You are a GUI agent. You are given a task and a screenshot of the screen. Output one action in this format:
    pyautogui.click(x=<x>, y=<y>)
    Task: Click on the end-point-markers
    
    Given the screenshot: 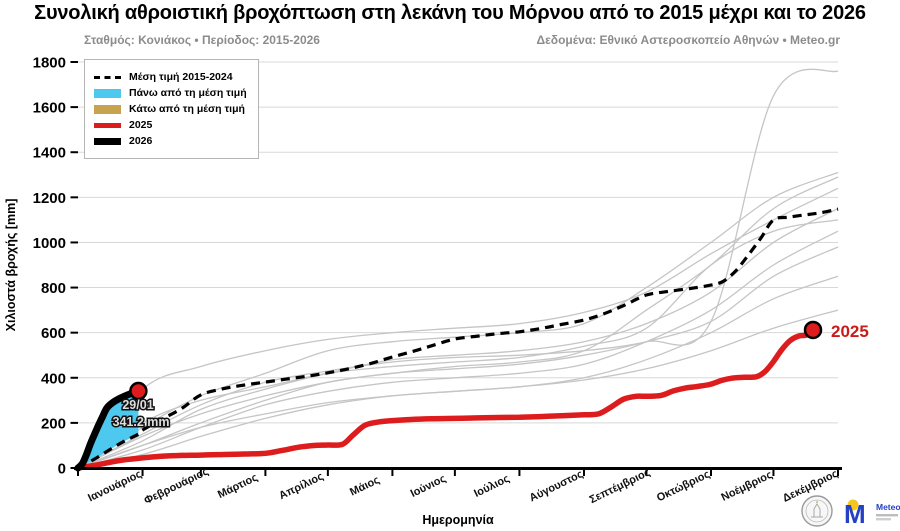 What is the action you would take?
    pyautogui.click(x=476, y=360)
    